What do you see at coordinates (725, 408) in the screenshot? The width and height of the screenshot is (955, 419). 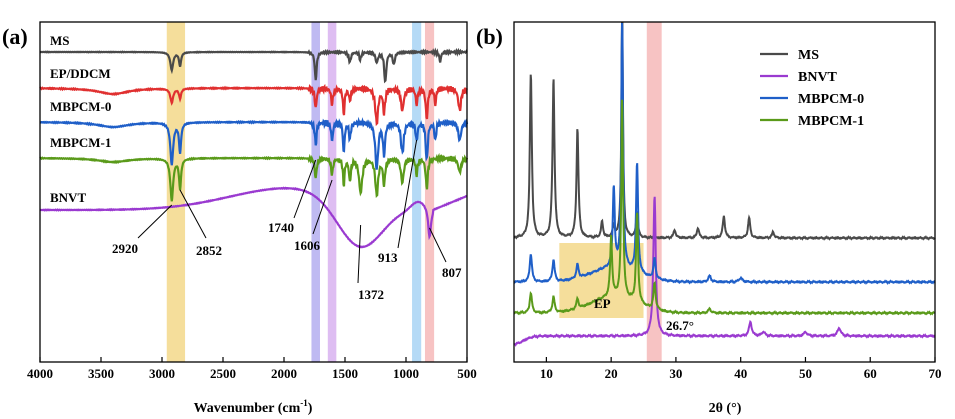 I see `x-axis-title-b: 2θ (°)` at bounding box center [725, 408].